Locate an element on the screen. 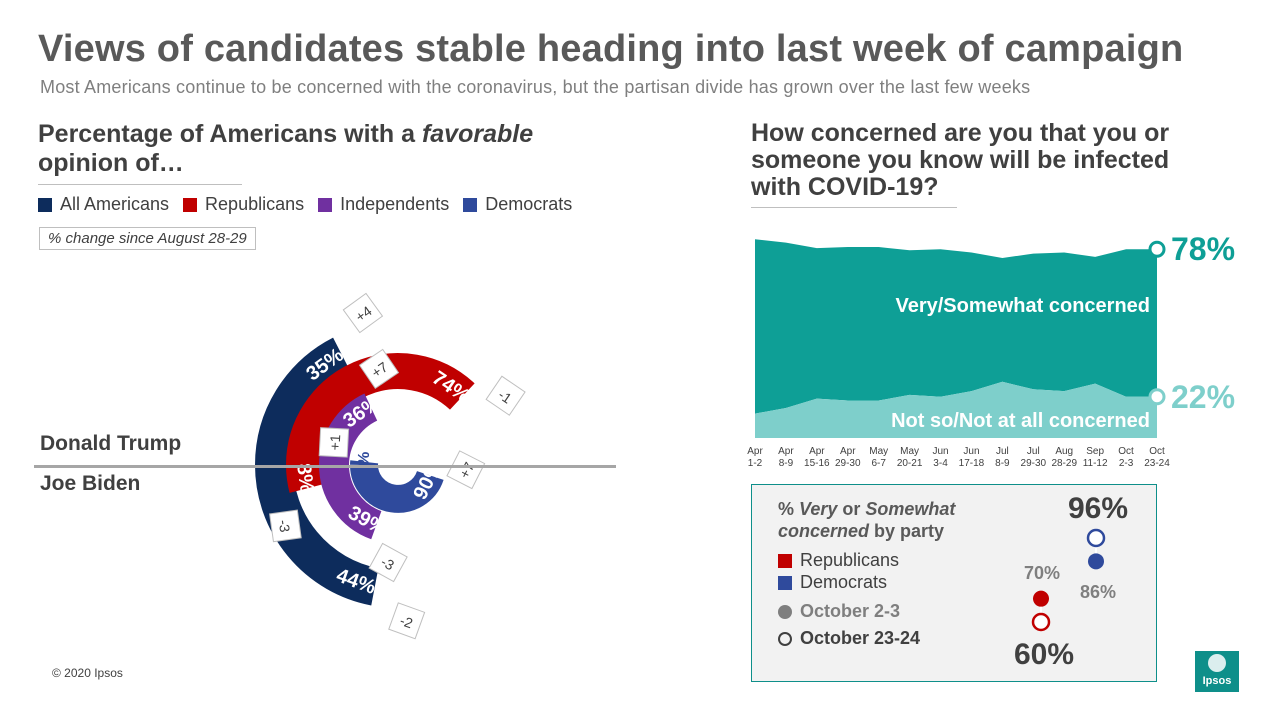 This screenshot has height=720, width=1280. legend-item-republicans: Republicans is located at coordinates (243, 204).